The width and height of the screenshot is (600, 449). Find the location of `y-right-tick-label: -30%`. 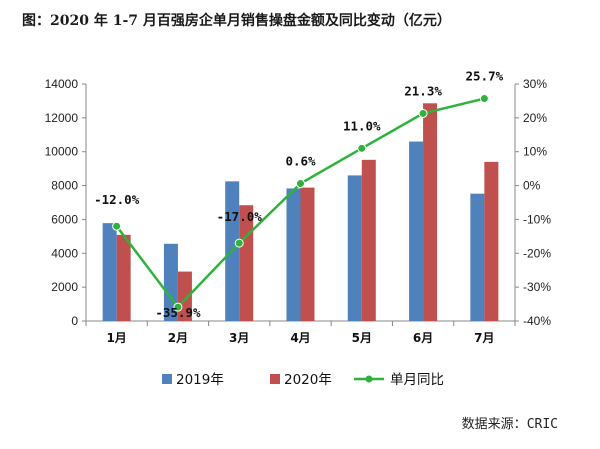

y-right-tick-label: -30% is located at coordinates (537, 287).